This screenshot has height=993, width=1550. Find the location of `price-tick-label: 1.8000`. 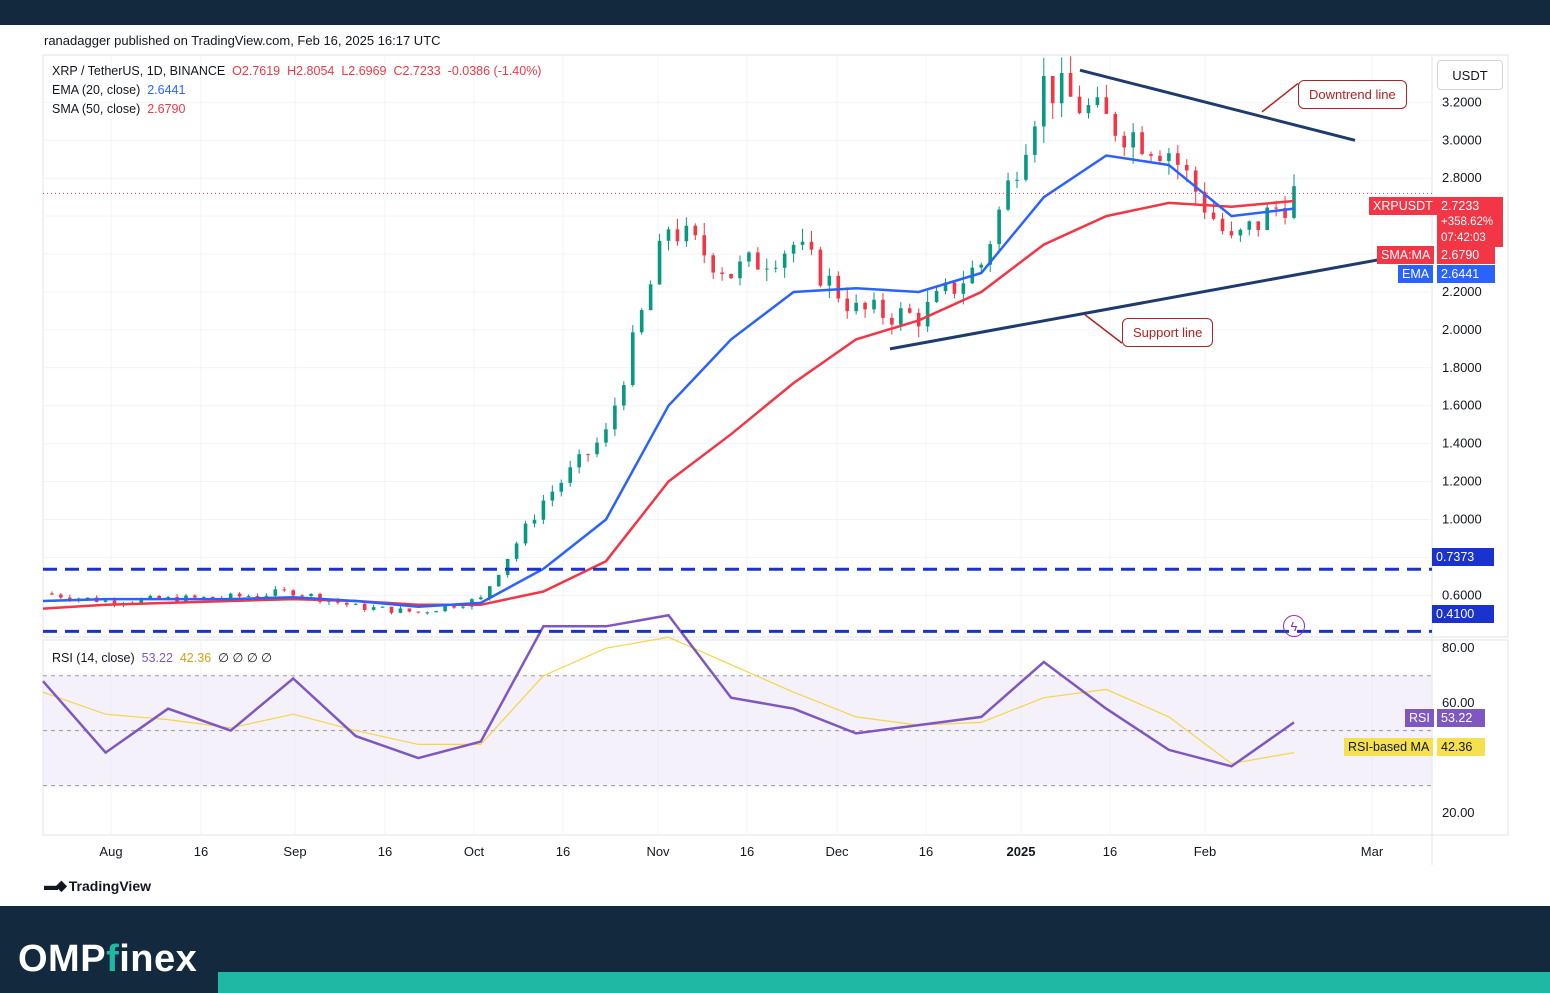

price-tick-label: 1.8000 is located at coordinates (1462, 367).